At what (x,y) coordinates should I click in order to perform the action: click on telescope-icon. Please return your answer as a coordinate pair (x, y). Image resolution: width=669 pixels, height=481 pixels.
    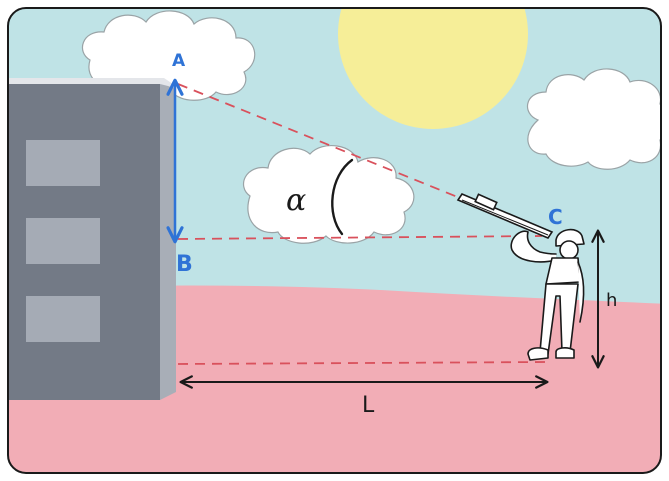
    Looking at the image, I should click on (505, 216).